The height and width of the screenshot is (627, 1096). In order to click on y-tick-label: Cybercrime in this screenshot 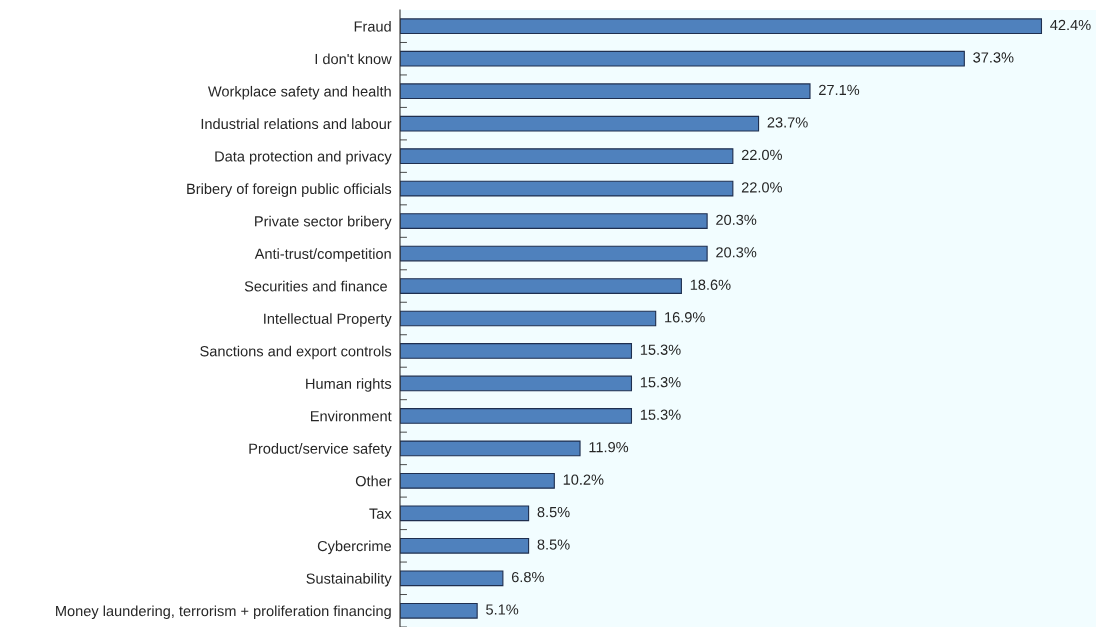, I will do `click(354, 547)`.